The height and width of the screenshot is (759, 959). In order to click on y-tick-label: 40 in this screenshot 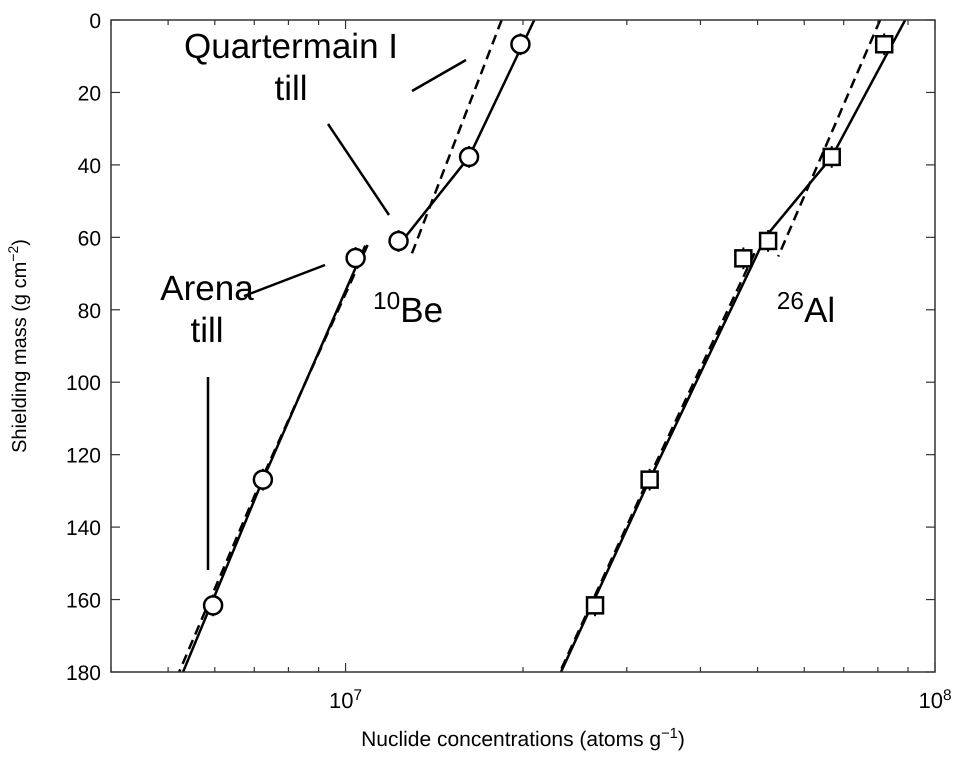, I will do `click(89, 166)`.